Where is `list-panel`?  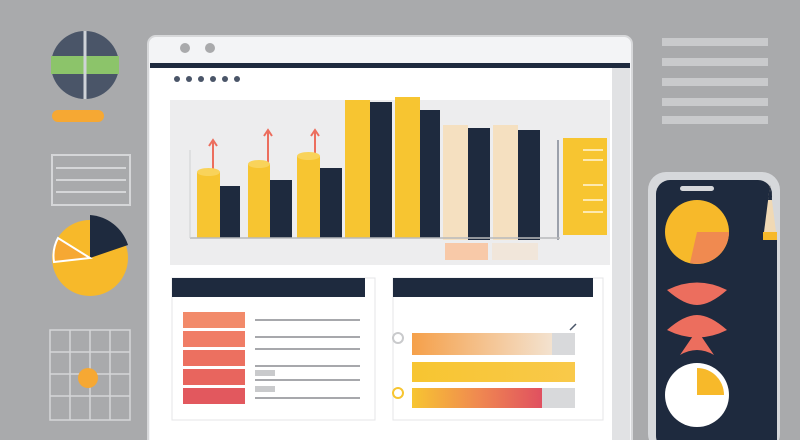 list-panel is located at coordinates (273, 349).